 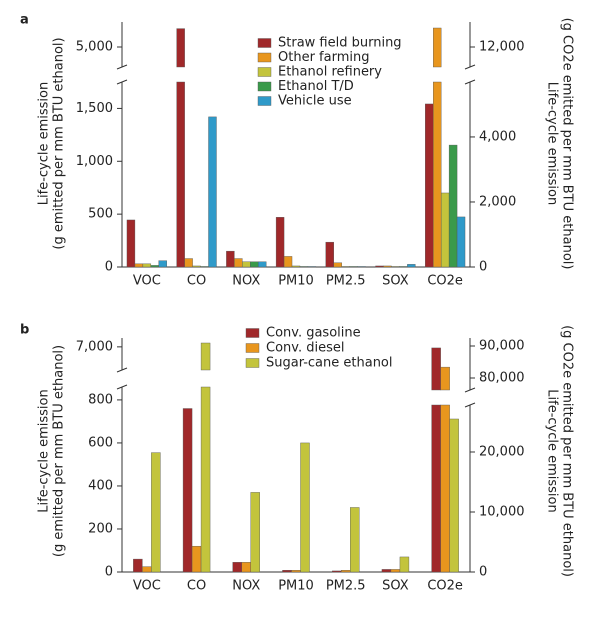 I want to click on tick-label: 12,000, so click(x=502, y=47).